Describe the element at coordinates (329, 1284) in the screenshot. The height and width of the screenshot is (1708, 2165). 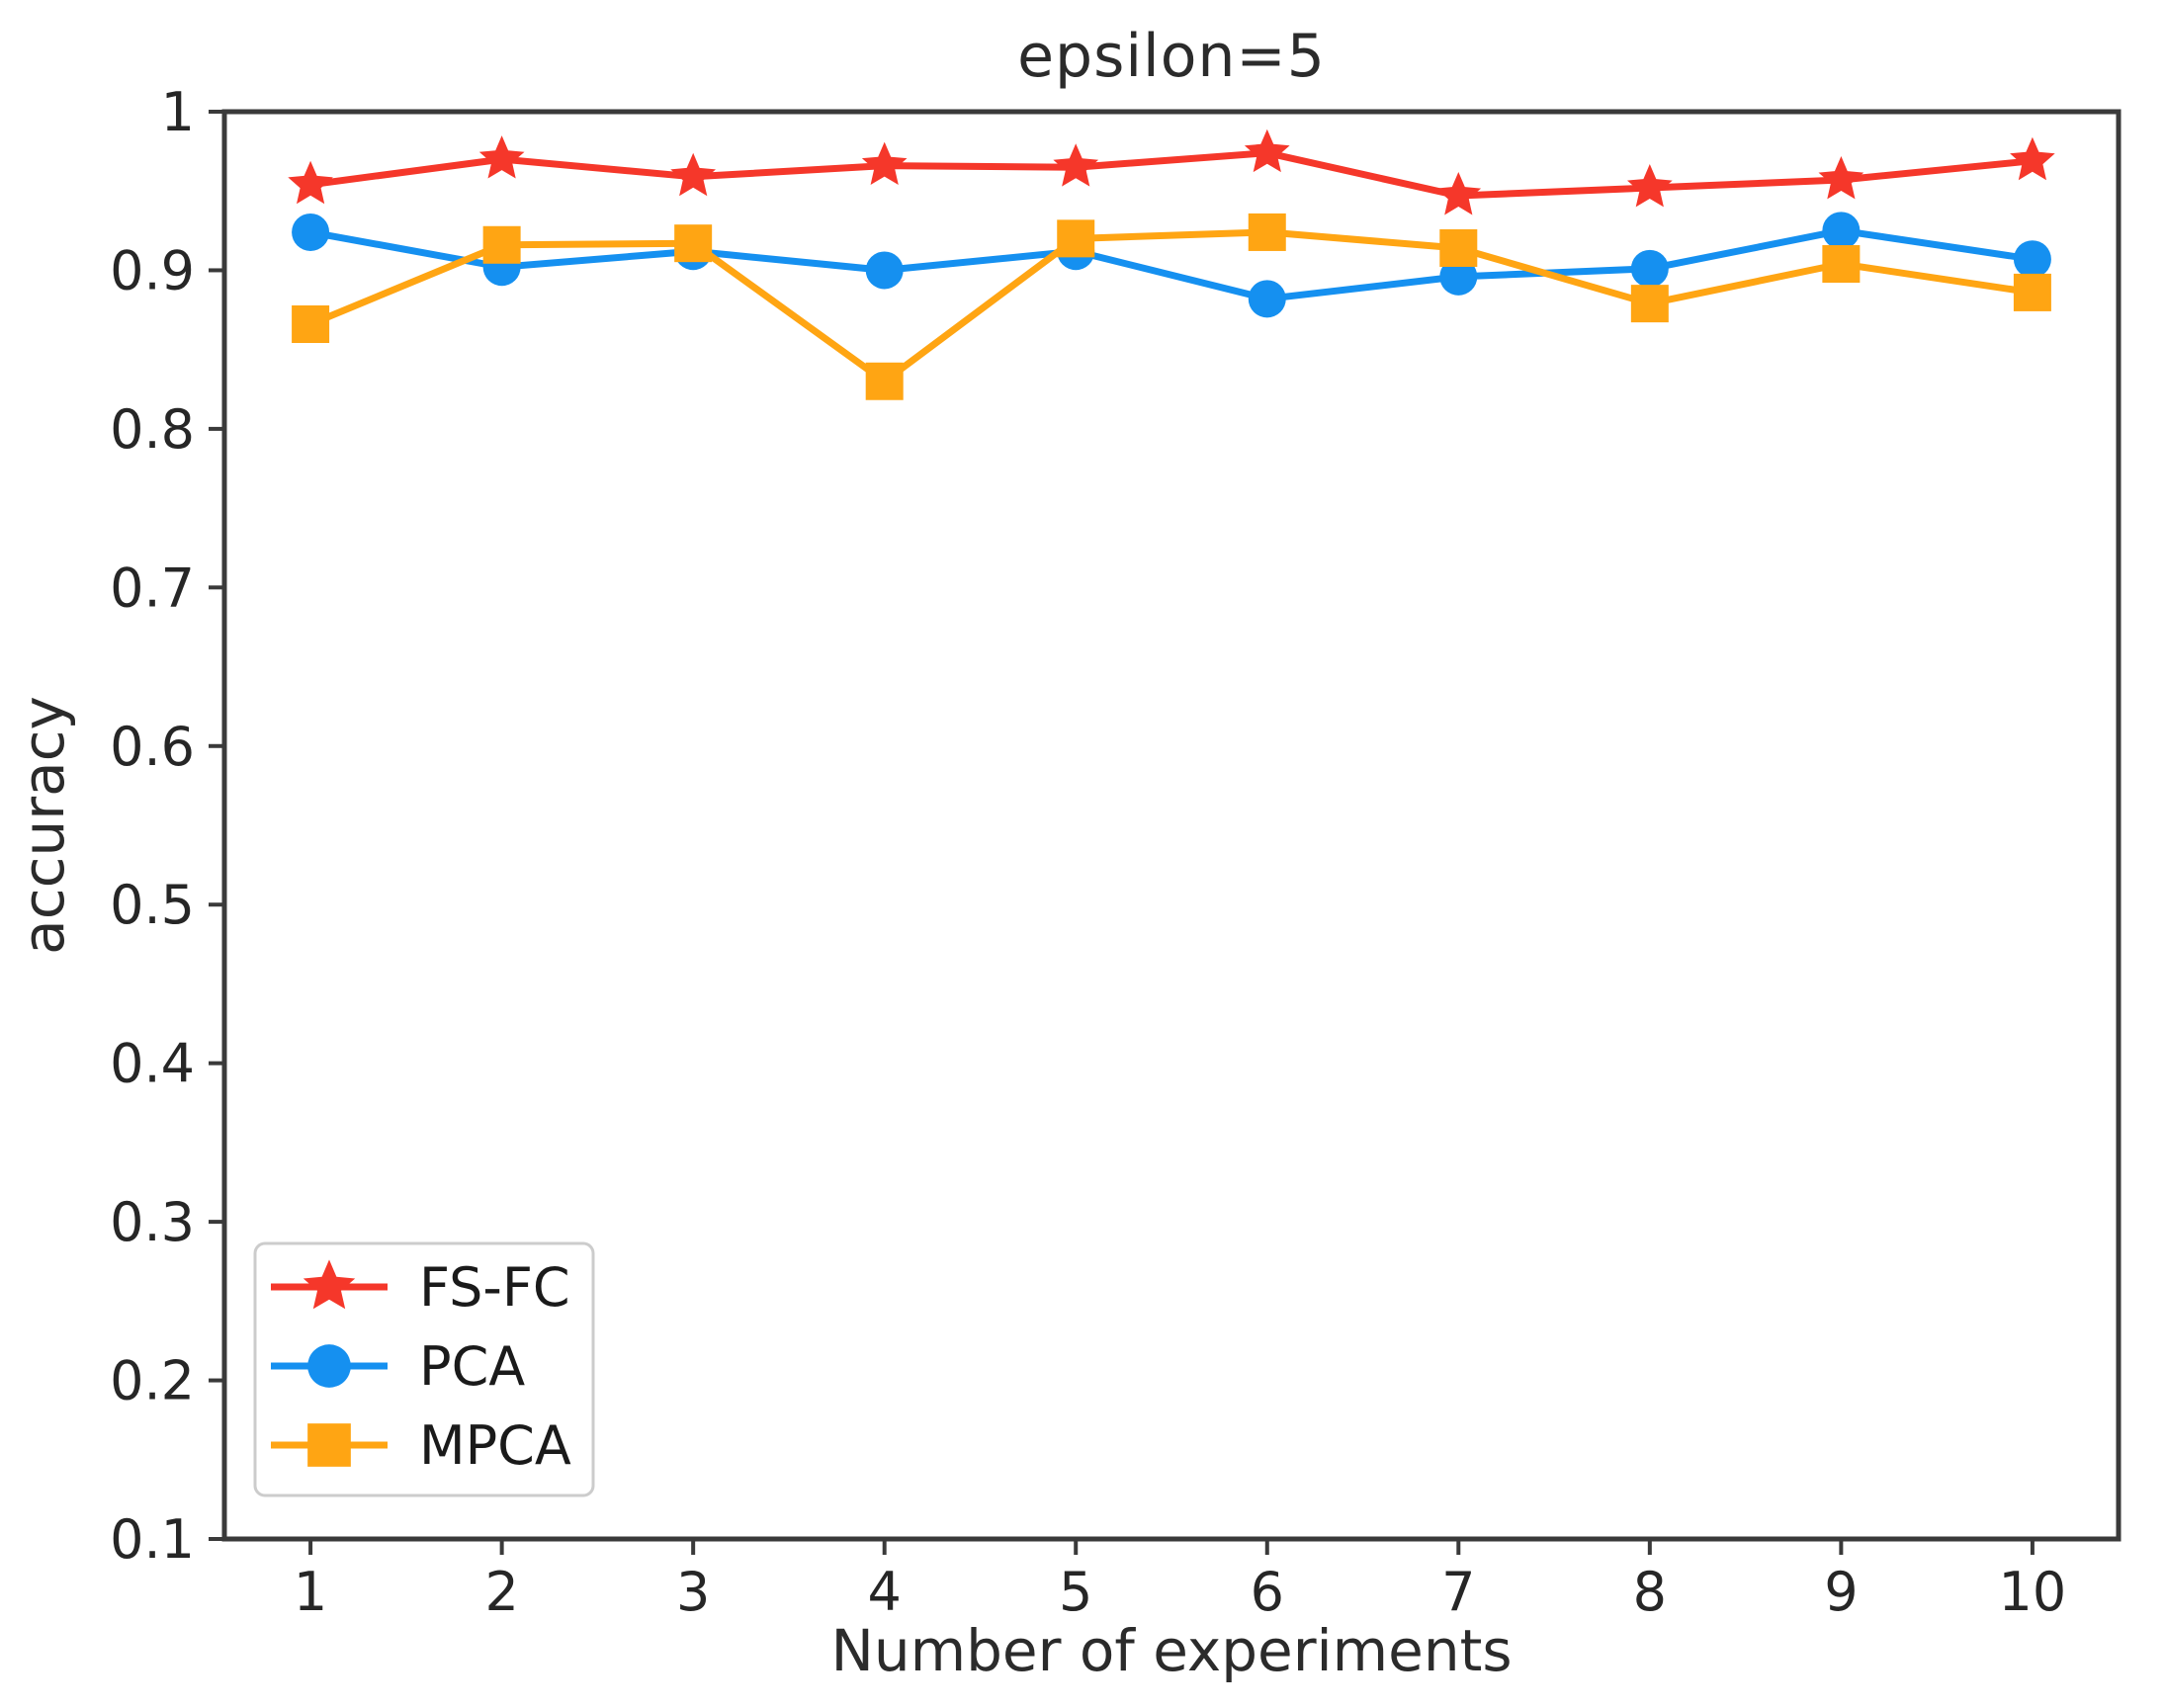
I see `legend-FS-FC-marker` at that location.